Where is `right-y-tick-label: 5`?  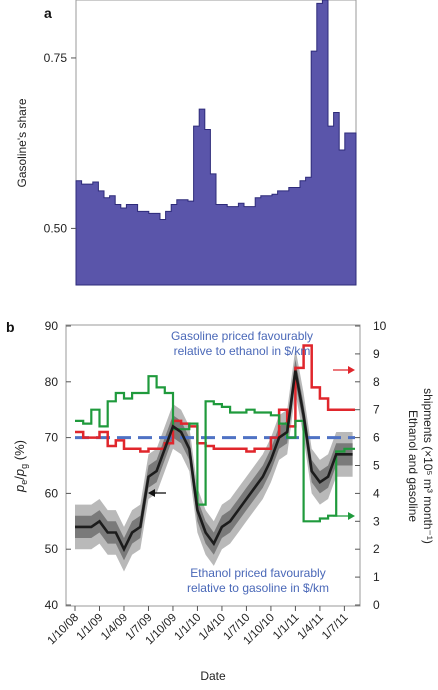 right-y-tick-label: 5 is located at coordinates (376, 466).